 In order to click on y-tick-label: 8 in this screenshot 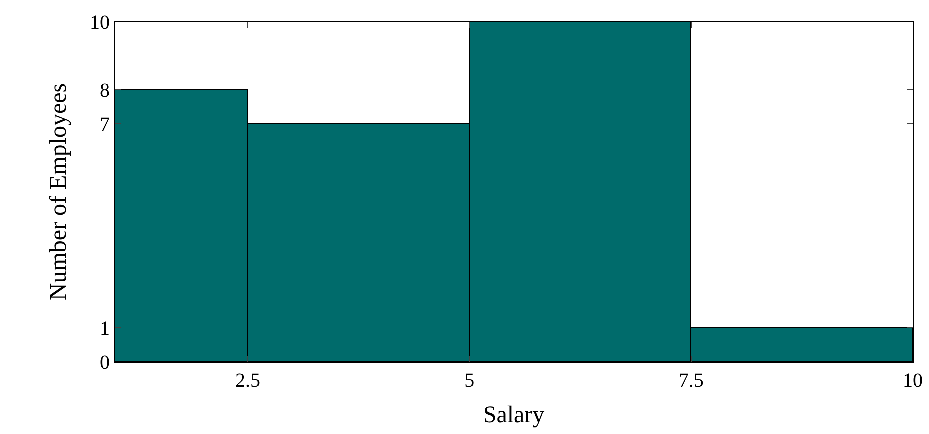, I will do `click(105, 91)`.